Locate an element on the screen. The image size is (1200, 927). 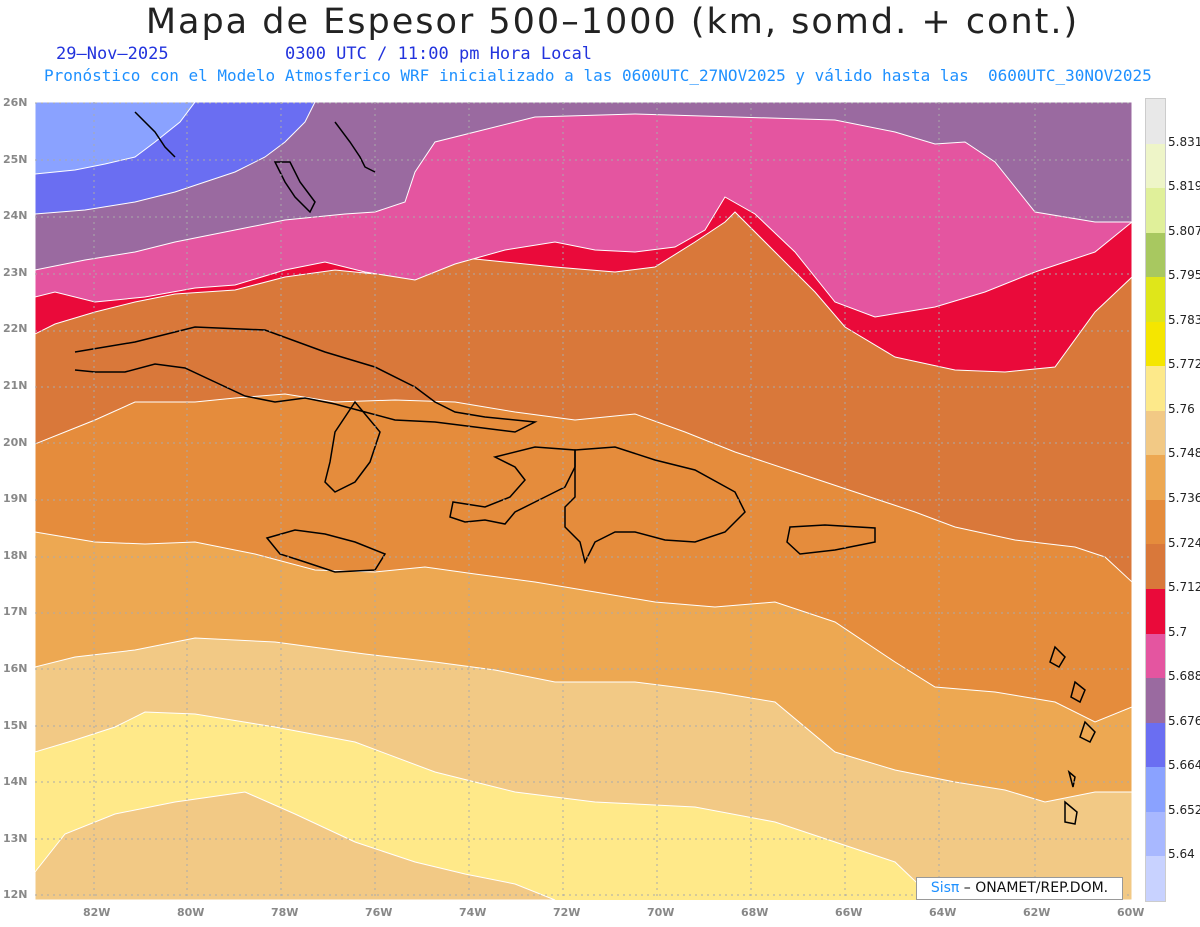
lon-label: 80W is located at coordinates (191, 912).